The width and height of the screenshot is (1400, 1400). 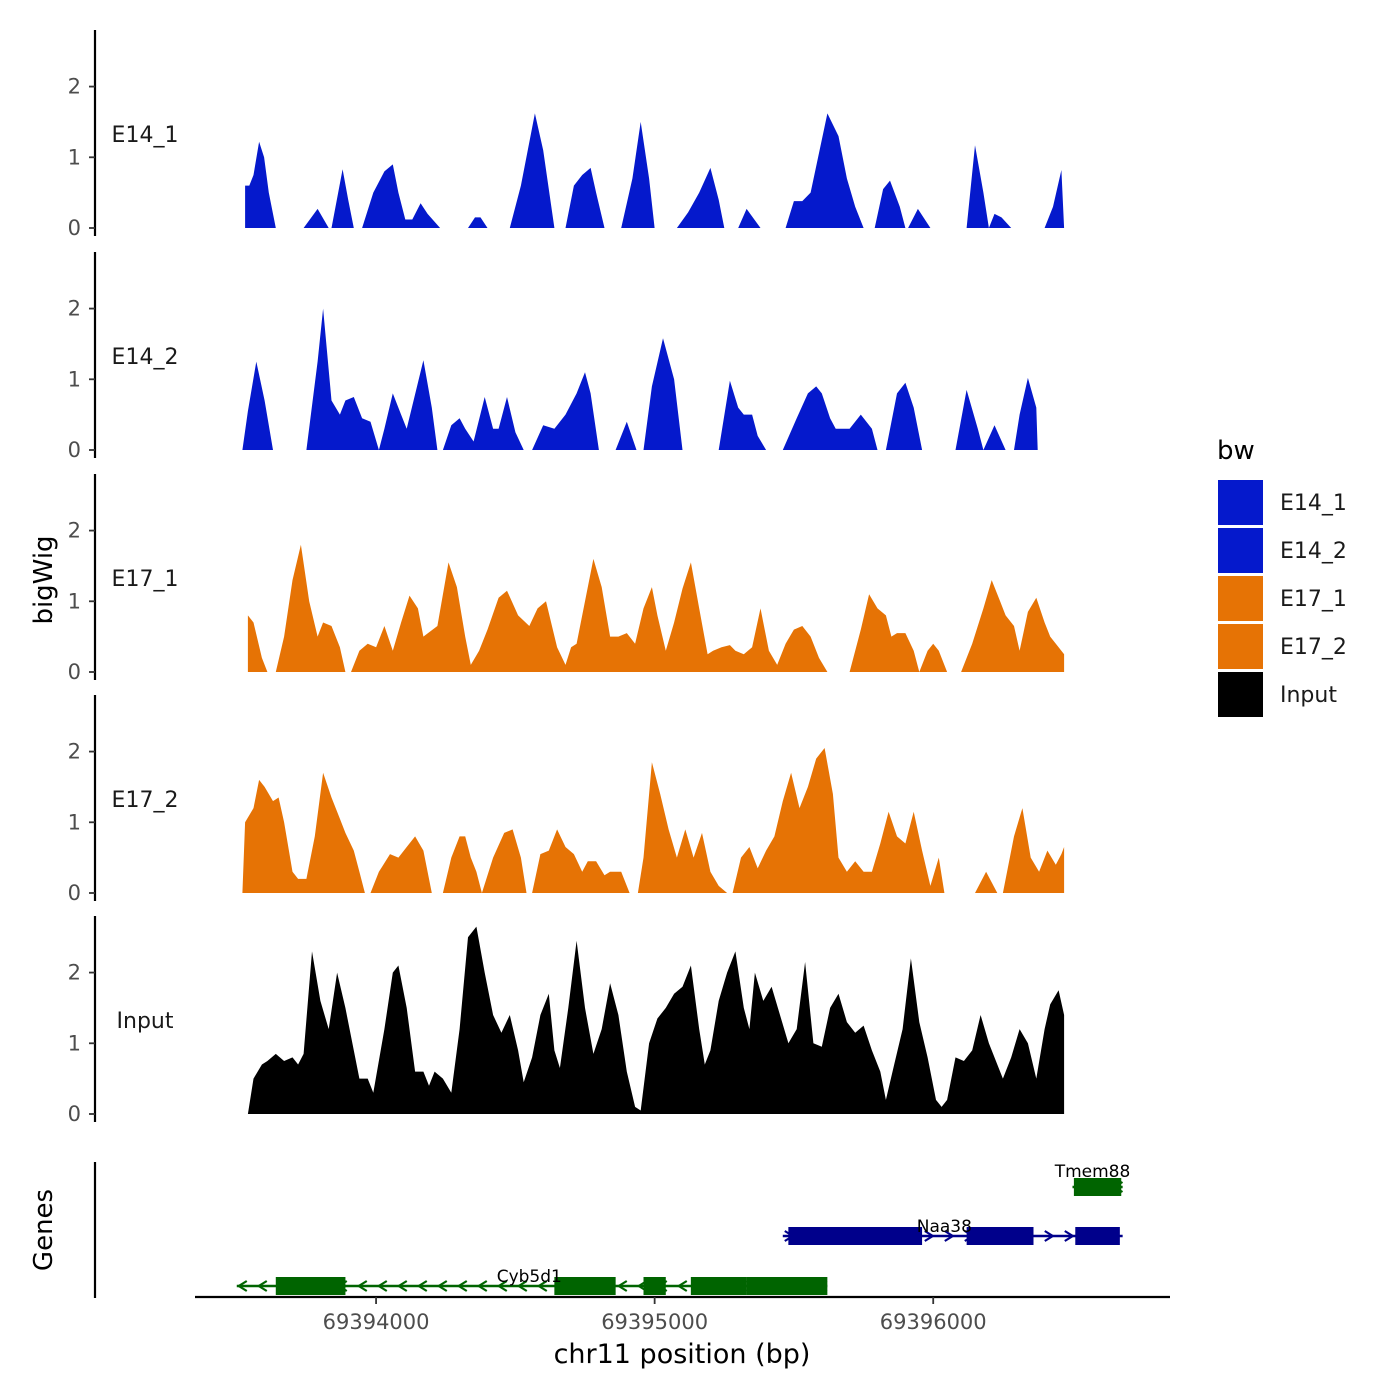 What do you see at coordinates (1308, 695) in the screenshot?
I see `legend-label: Input` at bounding box center [1308, 695].